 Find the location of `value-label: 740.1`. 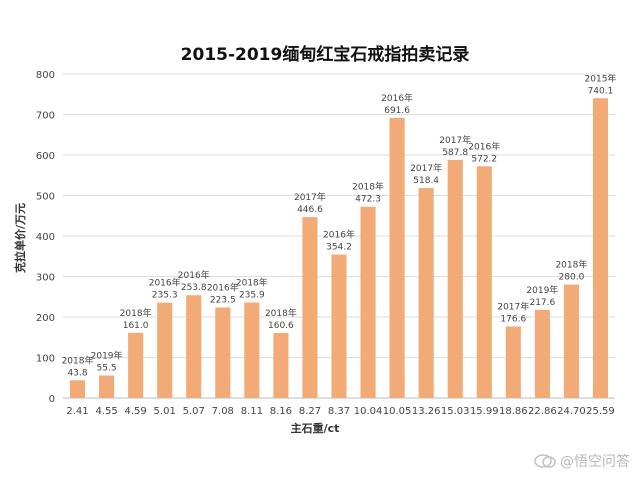

value-label: 740.1 is located at coordinates (601, 91).